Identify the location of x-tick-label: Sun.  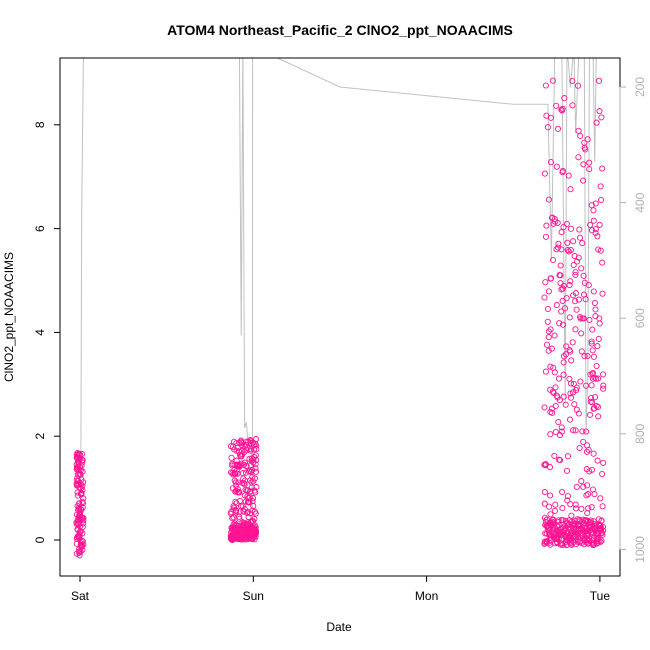
(253, 596).